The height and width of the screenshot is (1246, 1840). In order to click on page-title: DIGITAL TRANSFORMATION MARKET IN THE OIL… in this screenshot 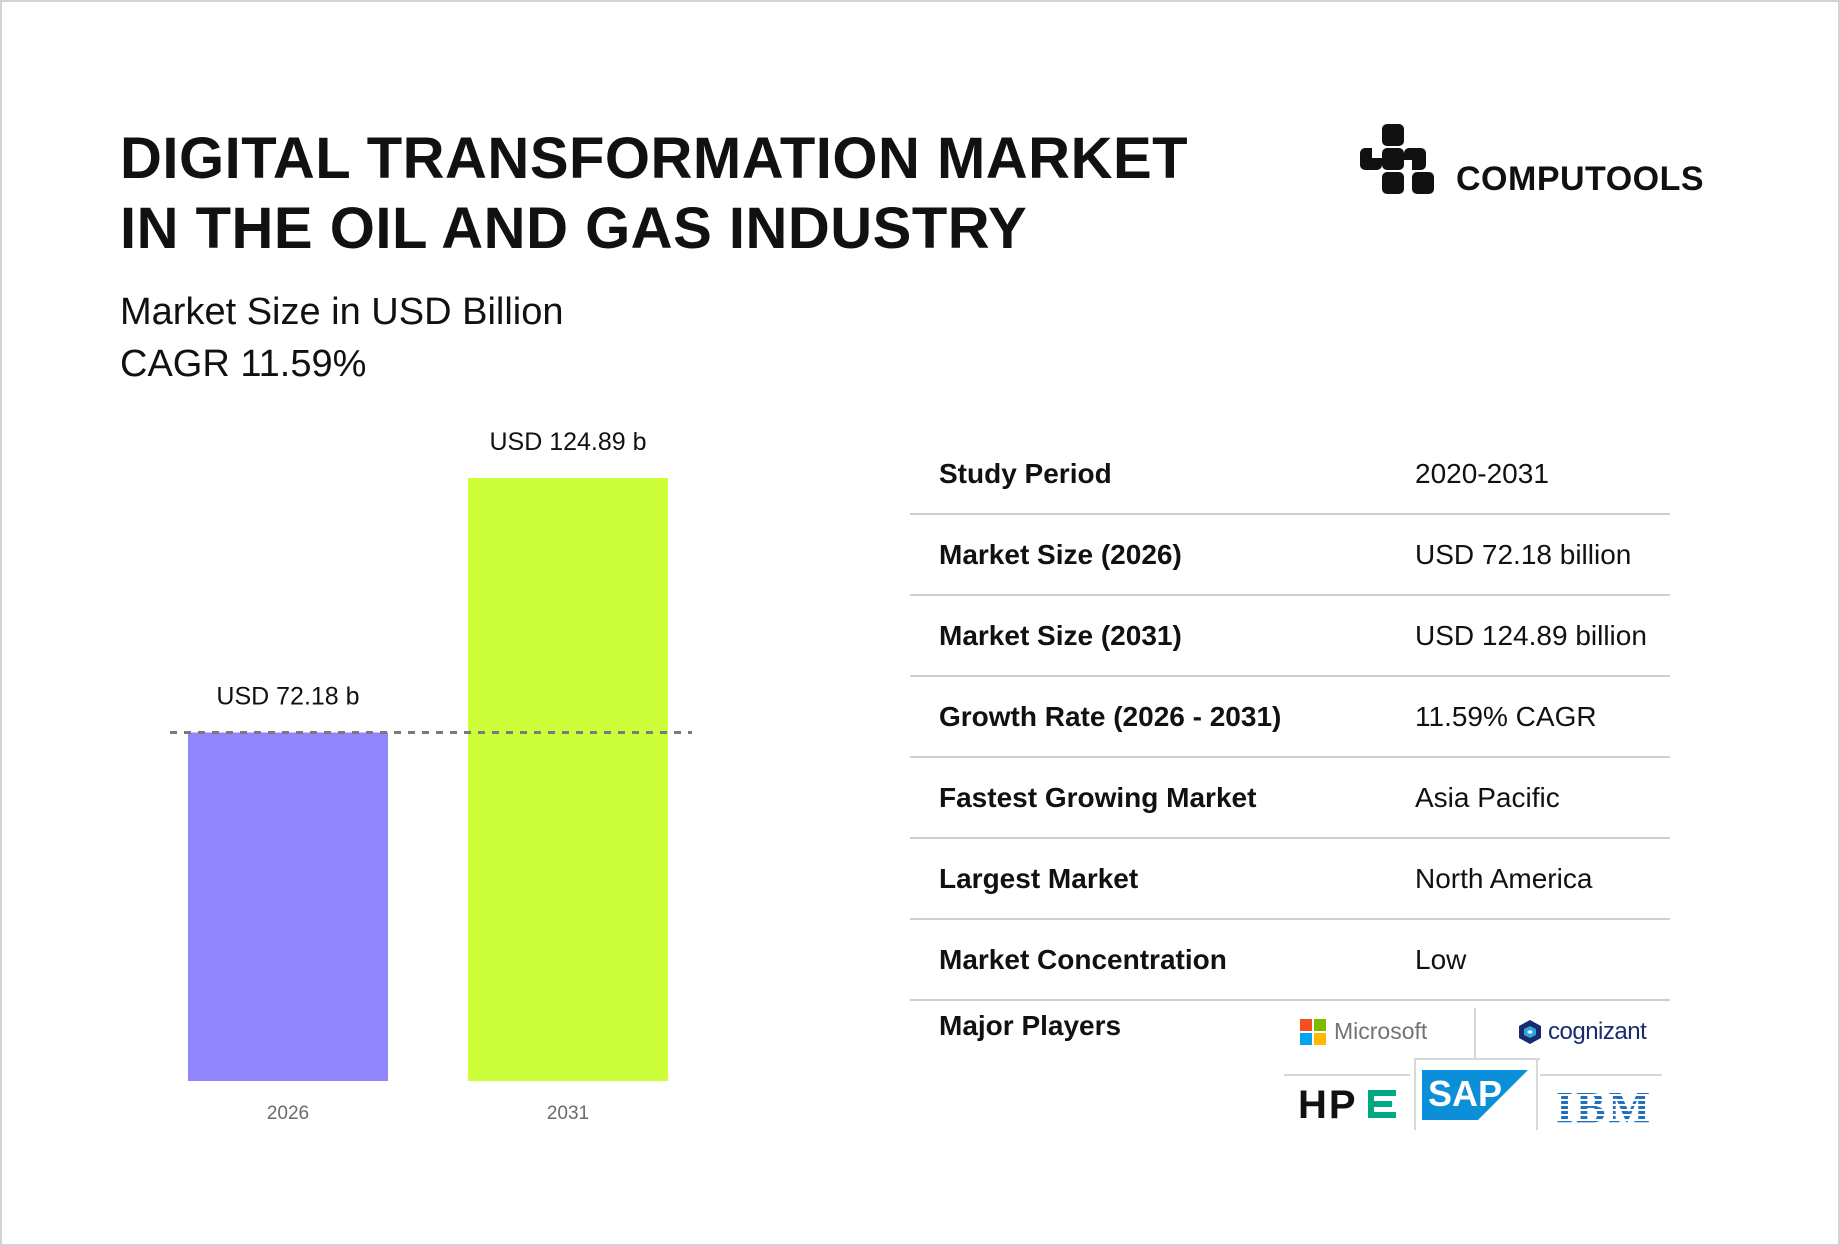, I will do `click(670, 194)`.